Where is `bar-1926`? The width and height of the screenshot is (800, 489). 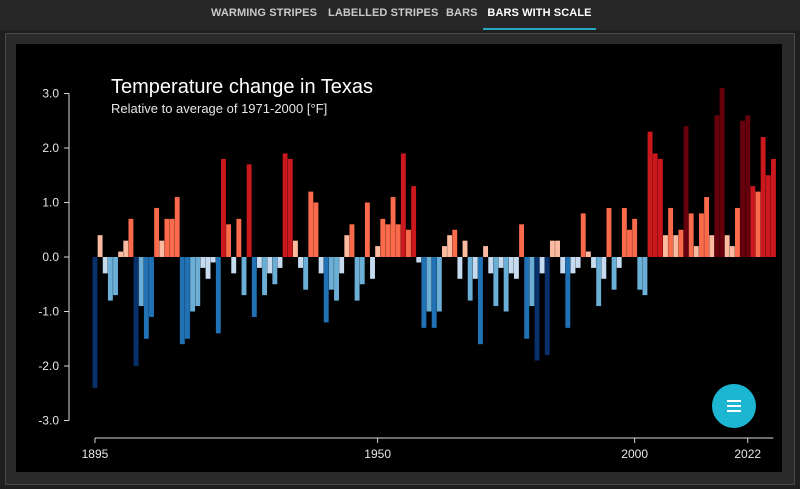
bar-1926 is located at coordinates (254, 287).